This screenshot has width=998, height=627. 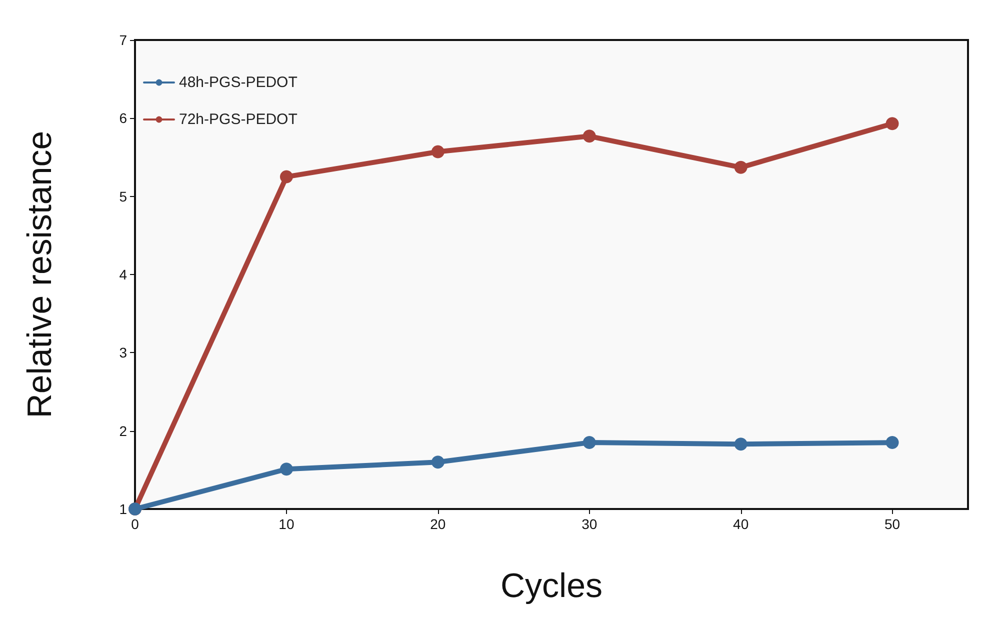 I want to click on x-tick-label: 40, so click(x=741, y=524).